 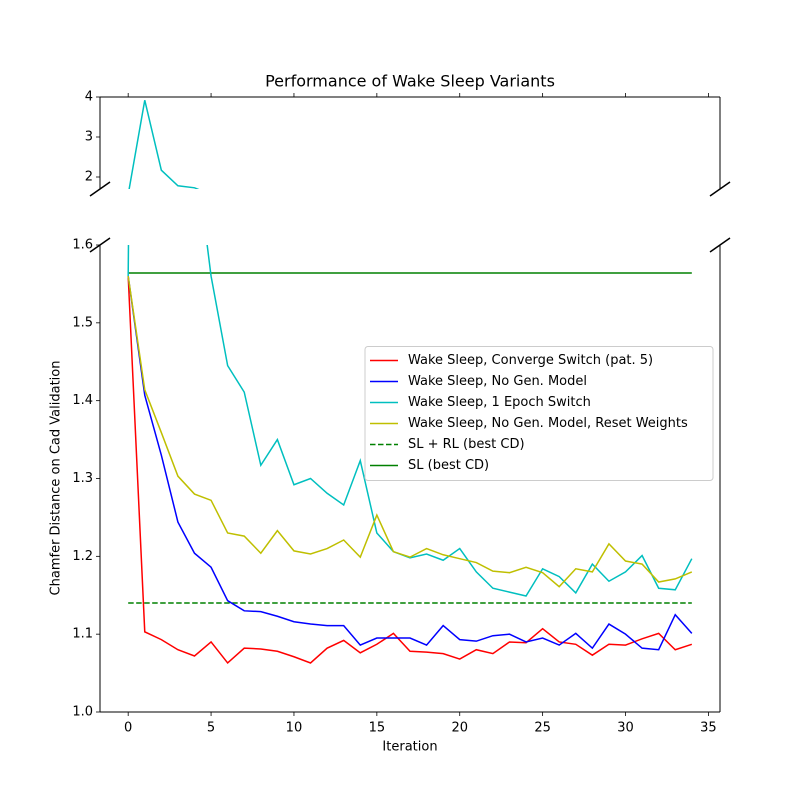 What do you see at coordinates (294, 728) in the screenshot?
I see `x-tick-label: 10` at bounding box center [294, 728].